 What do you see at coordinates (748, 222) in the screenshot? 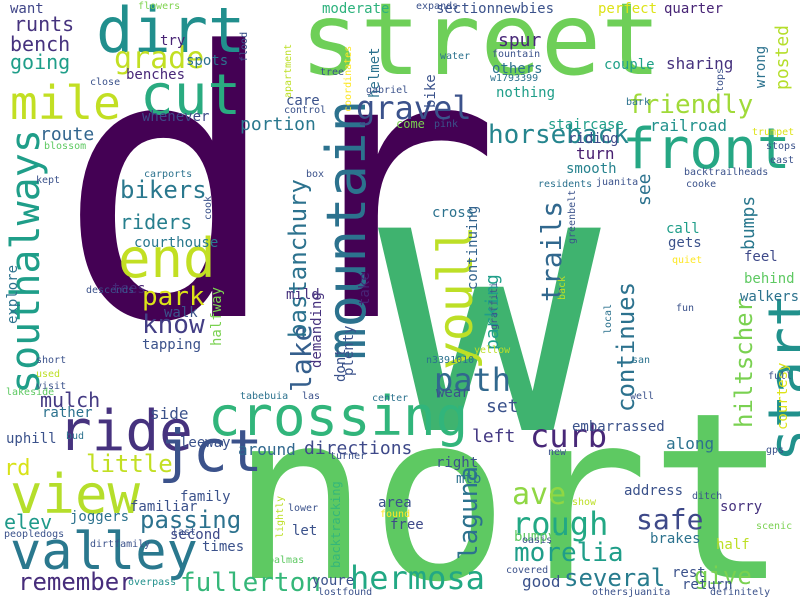
I see `word-bumps: bumps` at bounding box center [748, 222].